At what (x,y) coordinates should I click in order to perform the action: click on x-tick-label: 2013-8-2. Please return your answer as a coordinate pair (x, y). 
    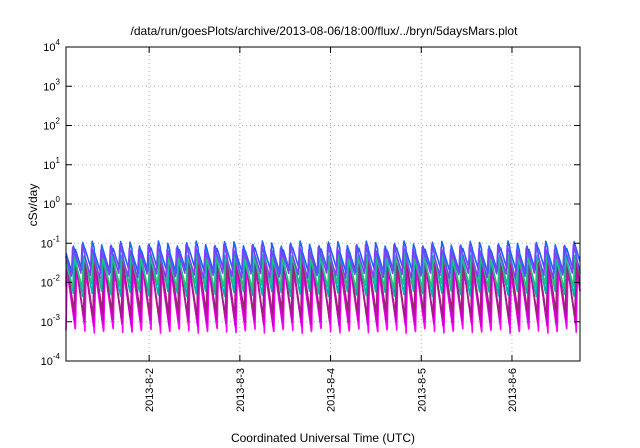
    Looking at the image, I should click on (150, 390).